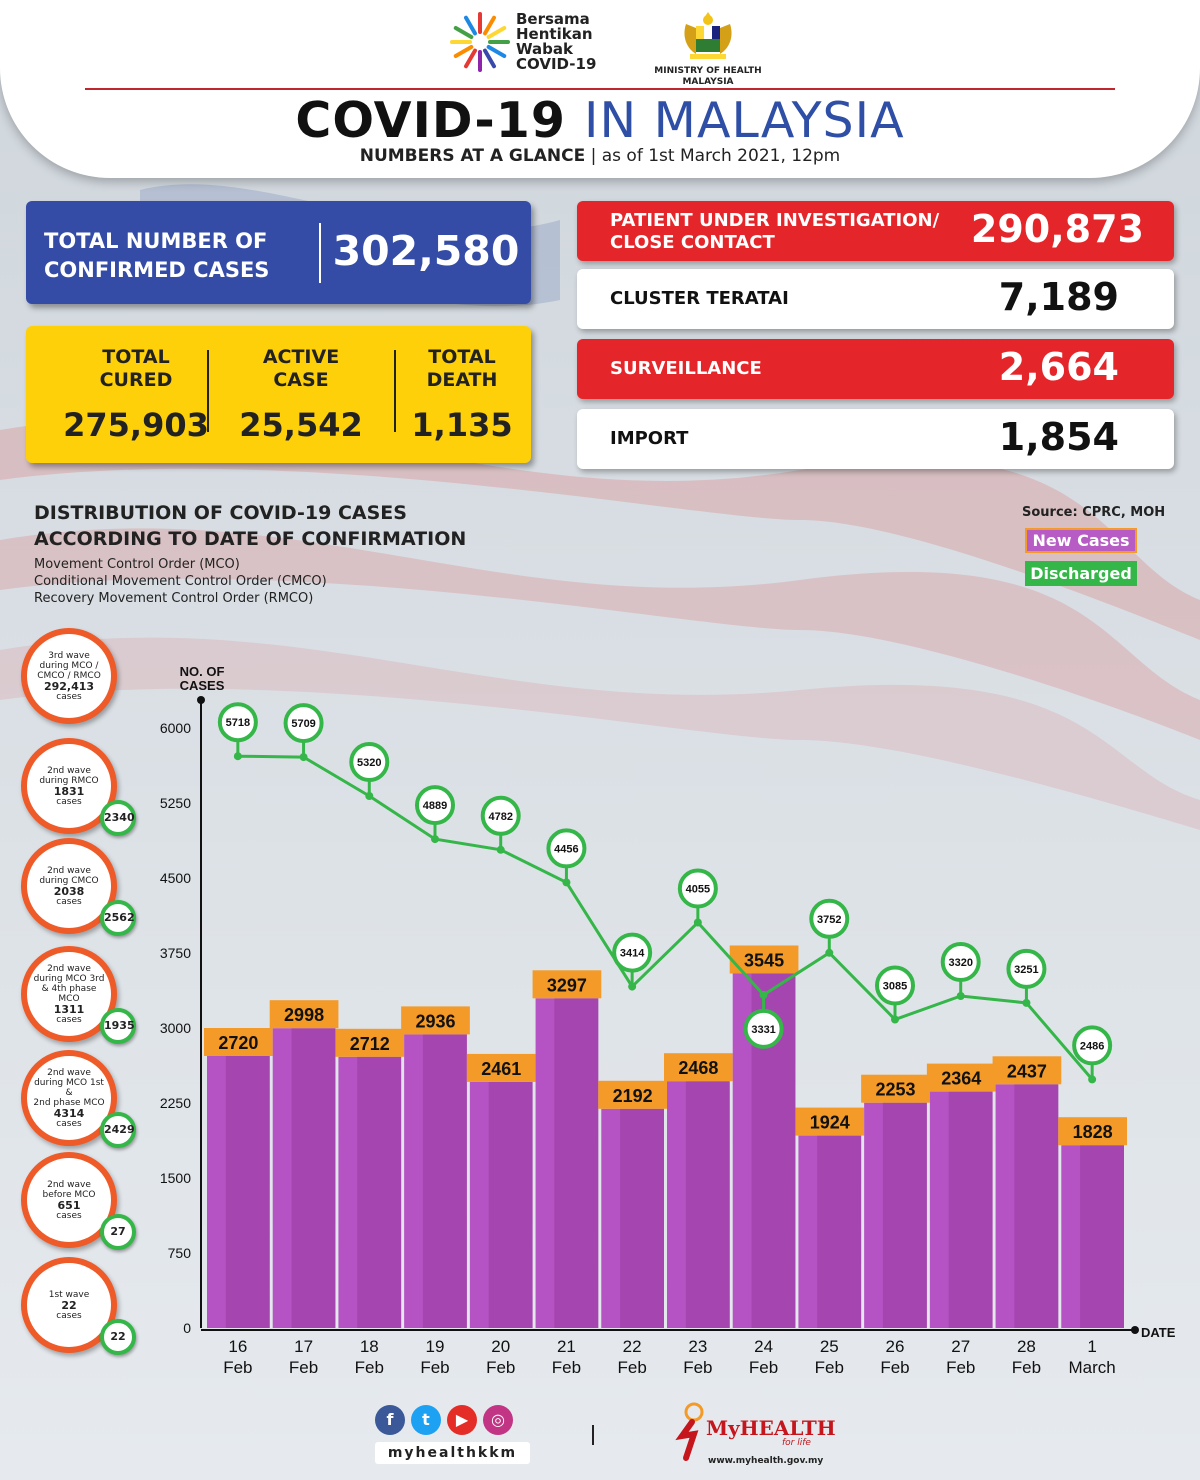  Describe the element at coordinates (796, 1443) in the screenshot. I see `myhealth-tagline: for life` at that location.